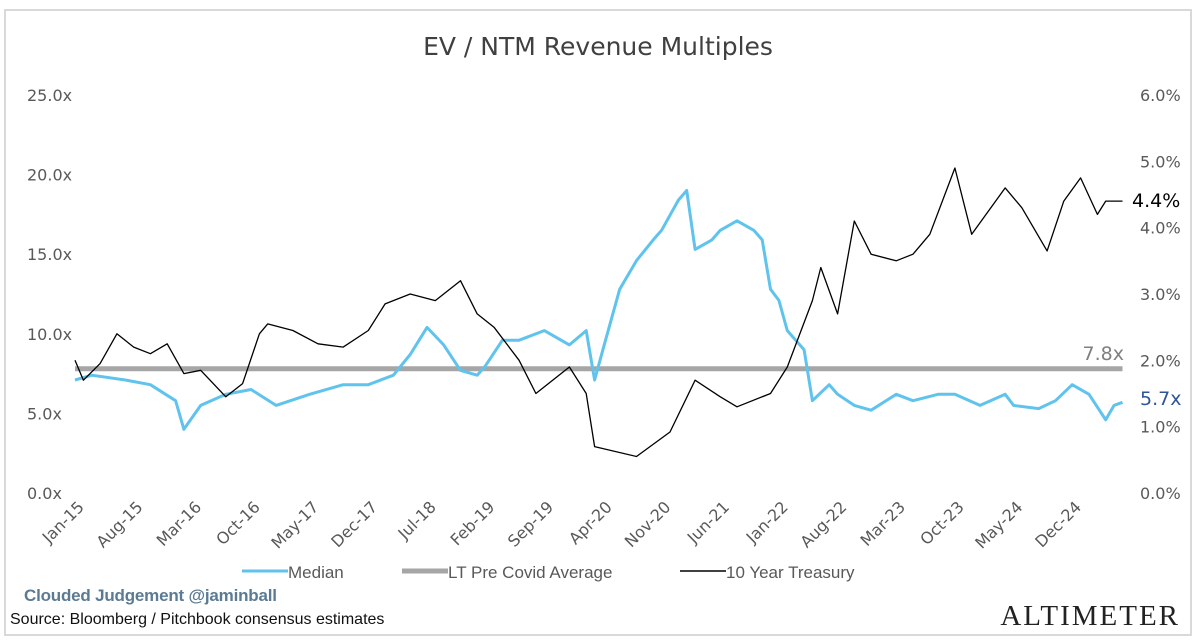 The height and width of the screenshot is (640, 1200). Describe the element at coordinates (941, 522) in the screenshot. I see `x-tick-label: Oct-23` at that location.